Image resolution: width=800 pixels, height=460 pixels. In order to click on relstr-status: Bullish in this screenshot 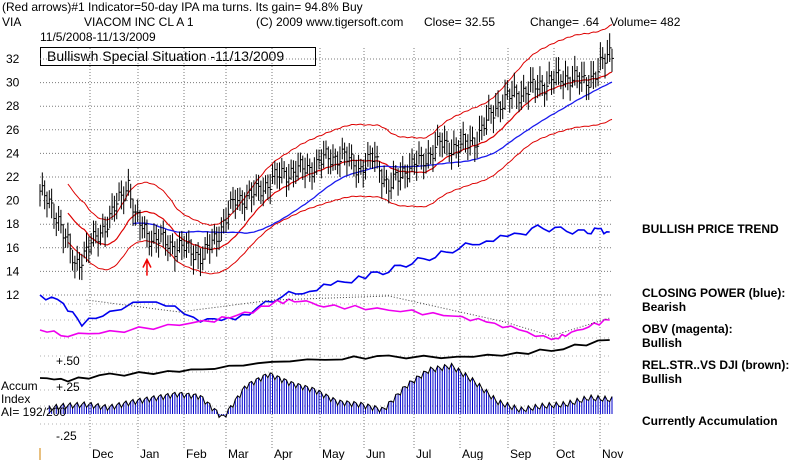, I will do `click(662, 379)`.